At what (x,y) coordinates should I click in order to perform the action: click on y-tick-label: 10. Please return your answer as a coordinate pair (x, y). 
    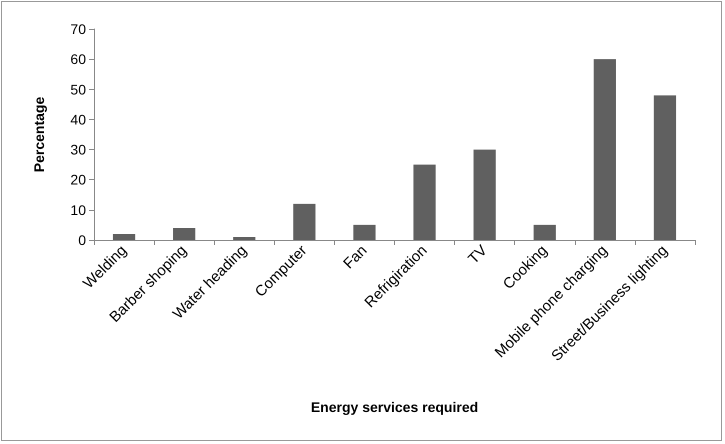
    Looking at the image, I should click on (78, 210).